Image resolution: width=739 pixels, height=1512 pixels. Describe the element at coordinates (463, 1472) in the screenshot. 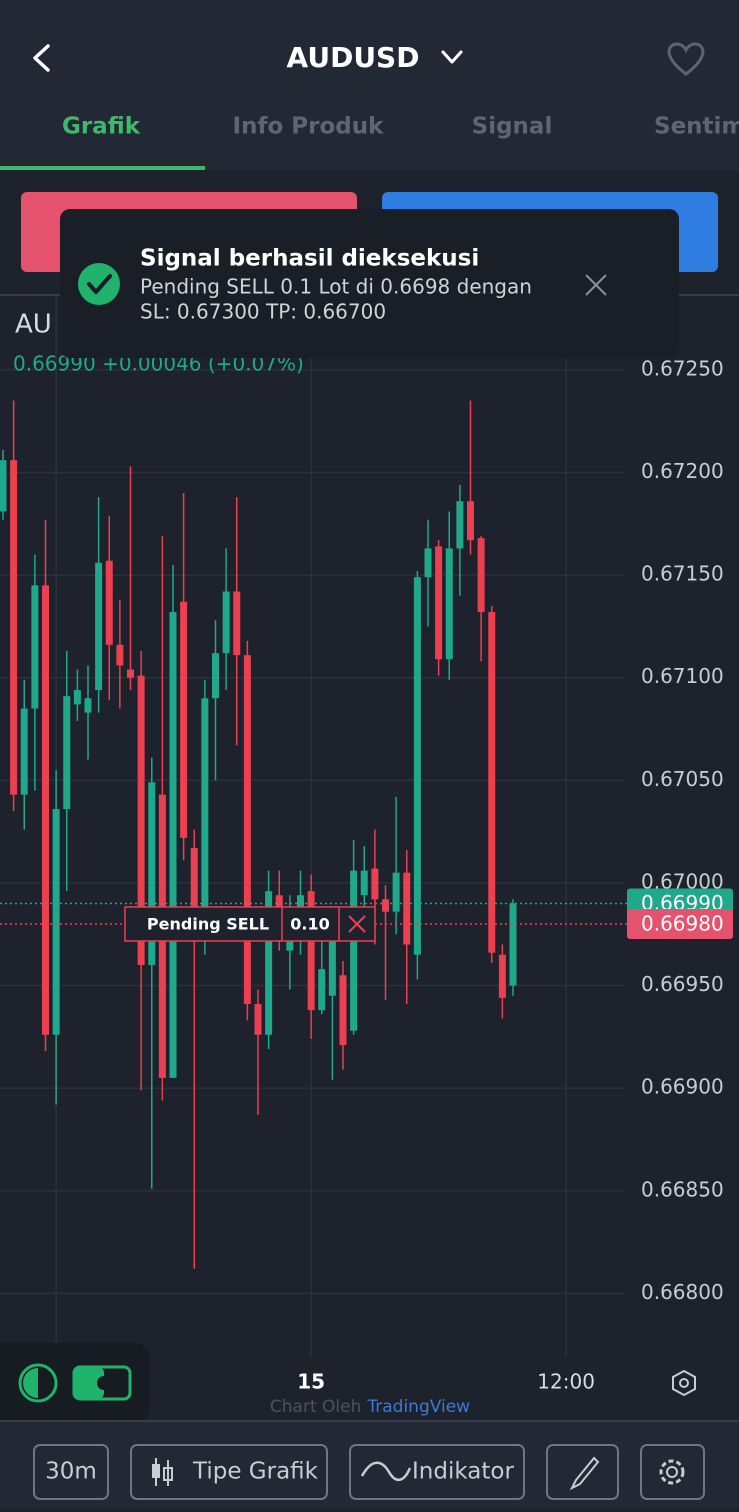

I see `indicator-label: Indikator` at that location.